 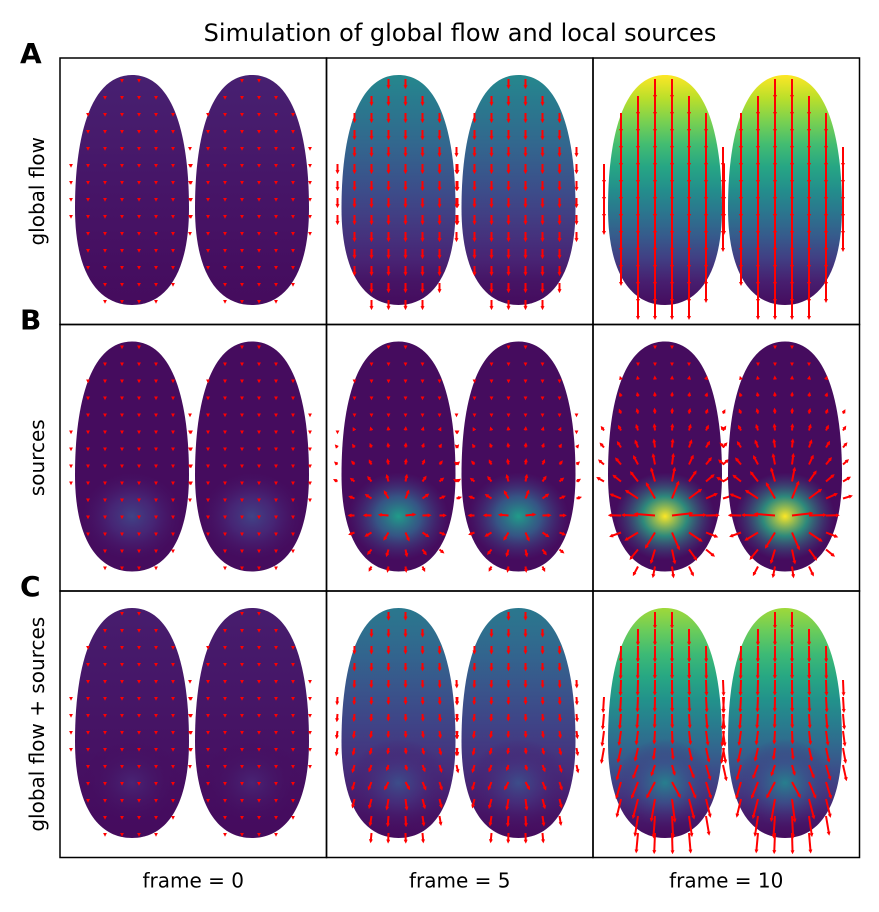 I want to click on panel-r1-c2, so click(x=726, y=457).